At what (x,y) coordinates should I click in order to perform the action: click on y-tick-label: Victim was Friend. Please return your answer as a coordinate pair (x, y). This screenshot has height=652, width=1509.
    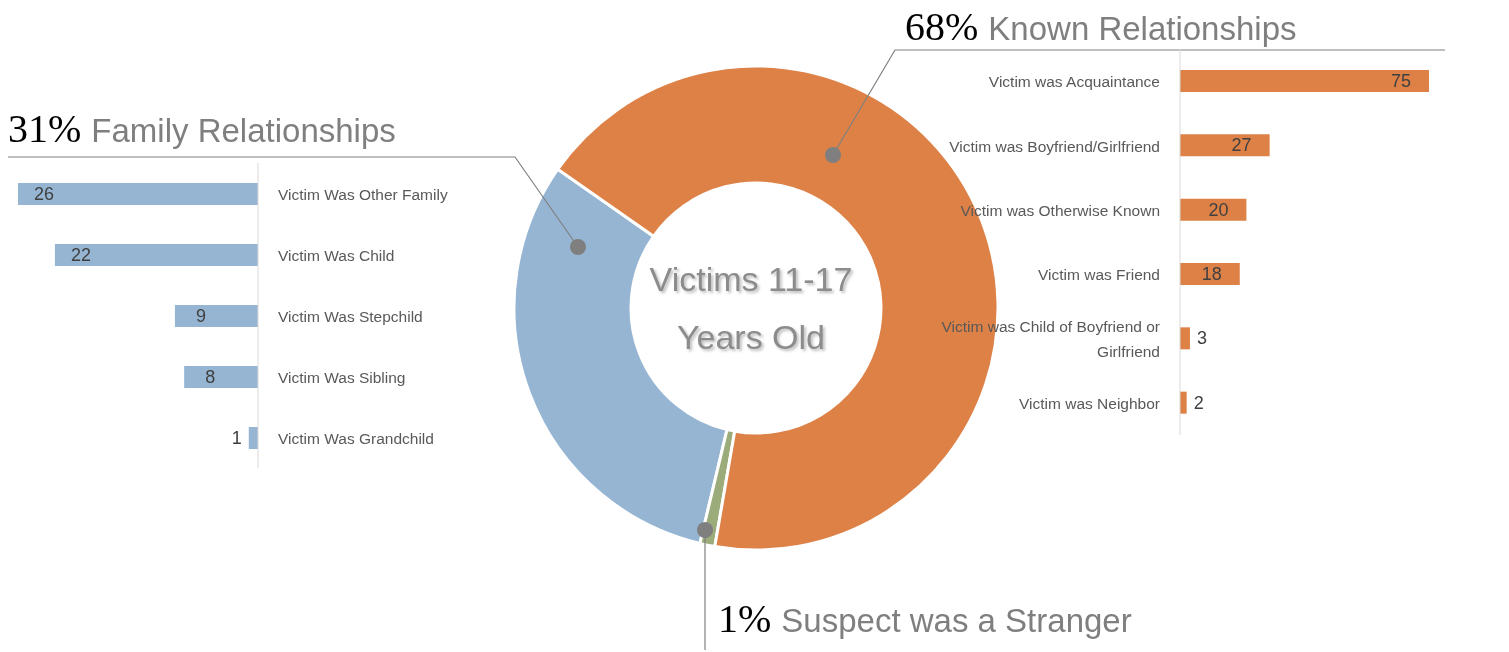
    Looking at the image, I should click on (1098, 274).